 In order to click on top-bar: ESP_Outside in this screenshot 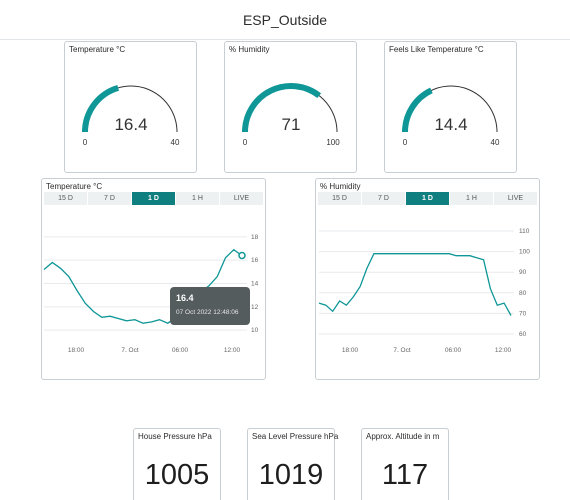, I will do `click(285, 20)`.